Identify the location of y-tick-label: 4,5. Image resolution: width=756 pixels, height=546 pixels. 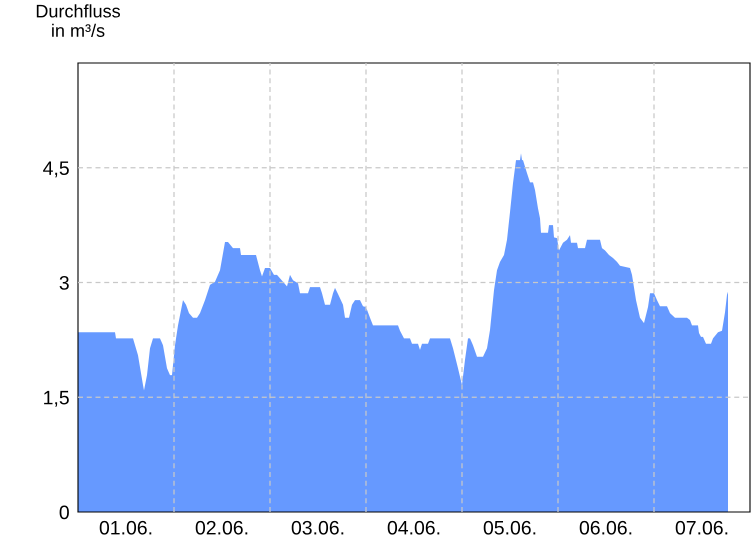
(56, 169).